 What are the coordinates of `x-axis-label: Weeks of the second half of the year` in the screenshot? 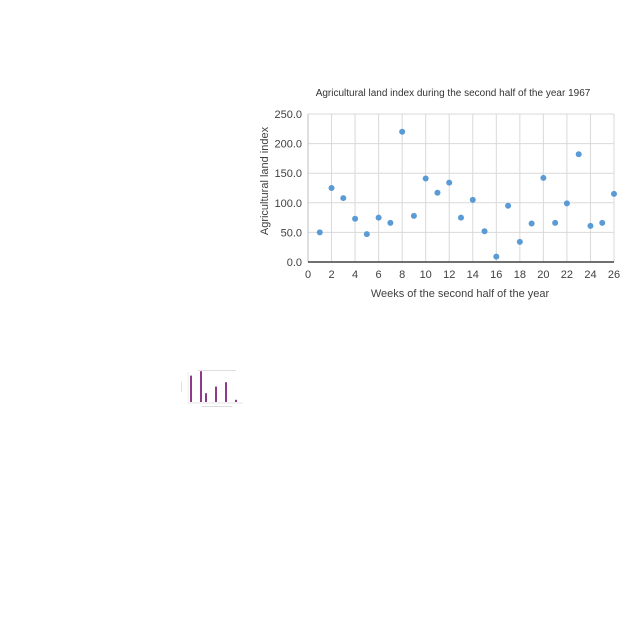 It's located at (460, 294).